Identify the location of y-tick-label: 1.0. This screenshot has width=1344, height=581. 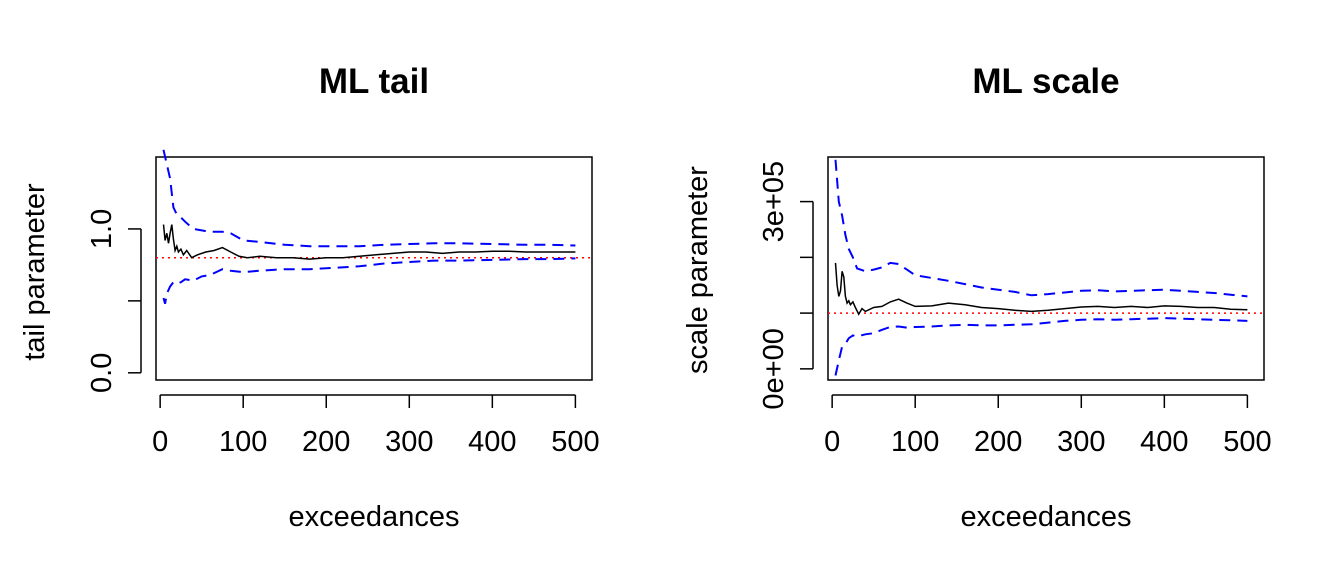
(102, 229).